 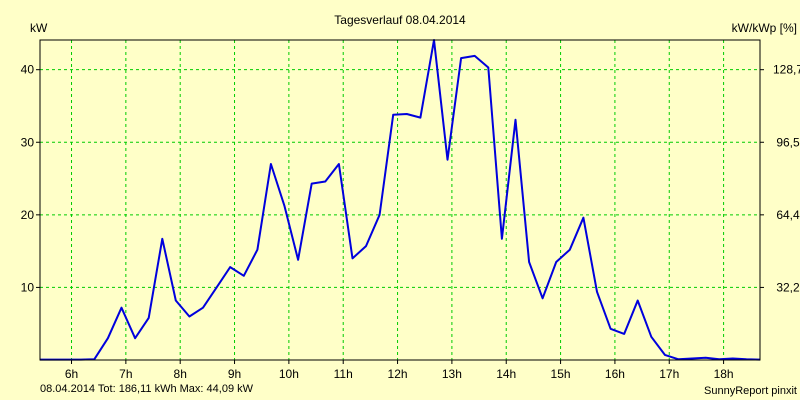 I want to click on x-axis: 6h 7h 8h 9h 10h 11h 12h 13h 14h 15h 16h 17h 18h, so click(x=399, y=370).